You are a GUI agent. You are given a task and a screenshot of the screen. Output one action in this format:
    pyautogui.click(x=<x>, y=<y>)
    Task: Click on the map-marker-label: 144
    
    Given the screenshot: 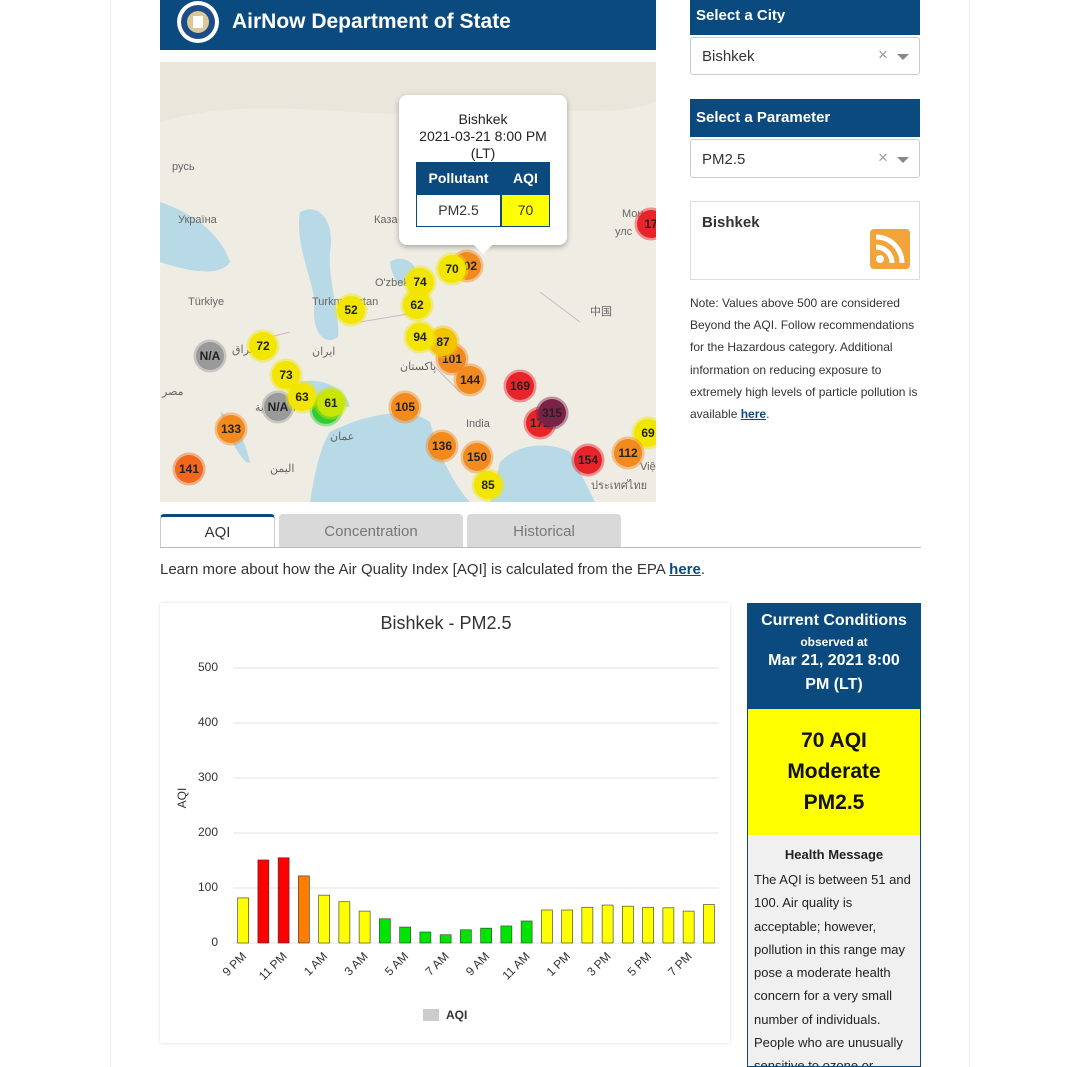 What is the action you would take?
    pyautogui.click(x=470, y=380)
    